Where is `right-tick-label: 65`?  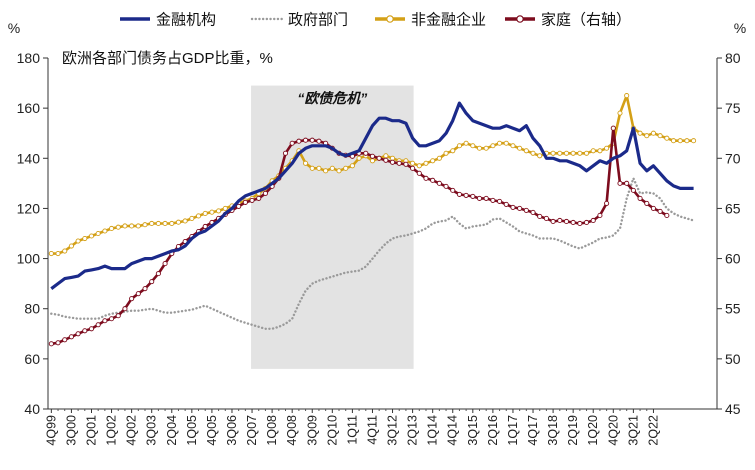 right-tick-label: 65 is located at coordinates (733, 208).